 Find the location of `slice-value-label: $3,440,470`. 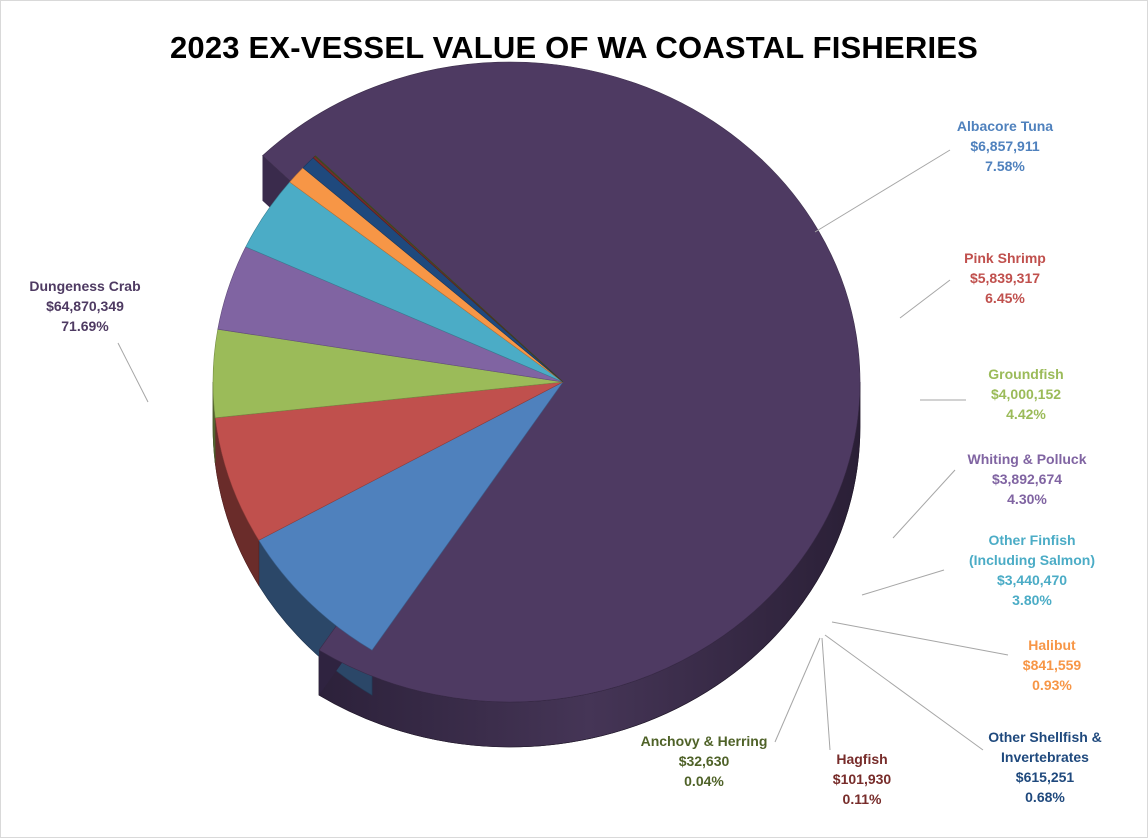

slice-value-label: $3,440,470 is located at coordinates (1032, 580).